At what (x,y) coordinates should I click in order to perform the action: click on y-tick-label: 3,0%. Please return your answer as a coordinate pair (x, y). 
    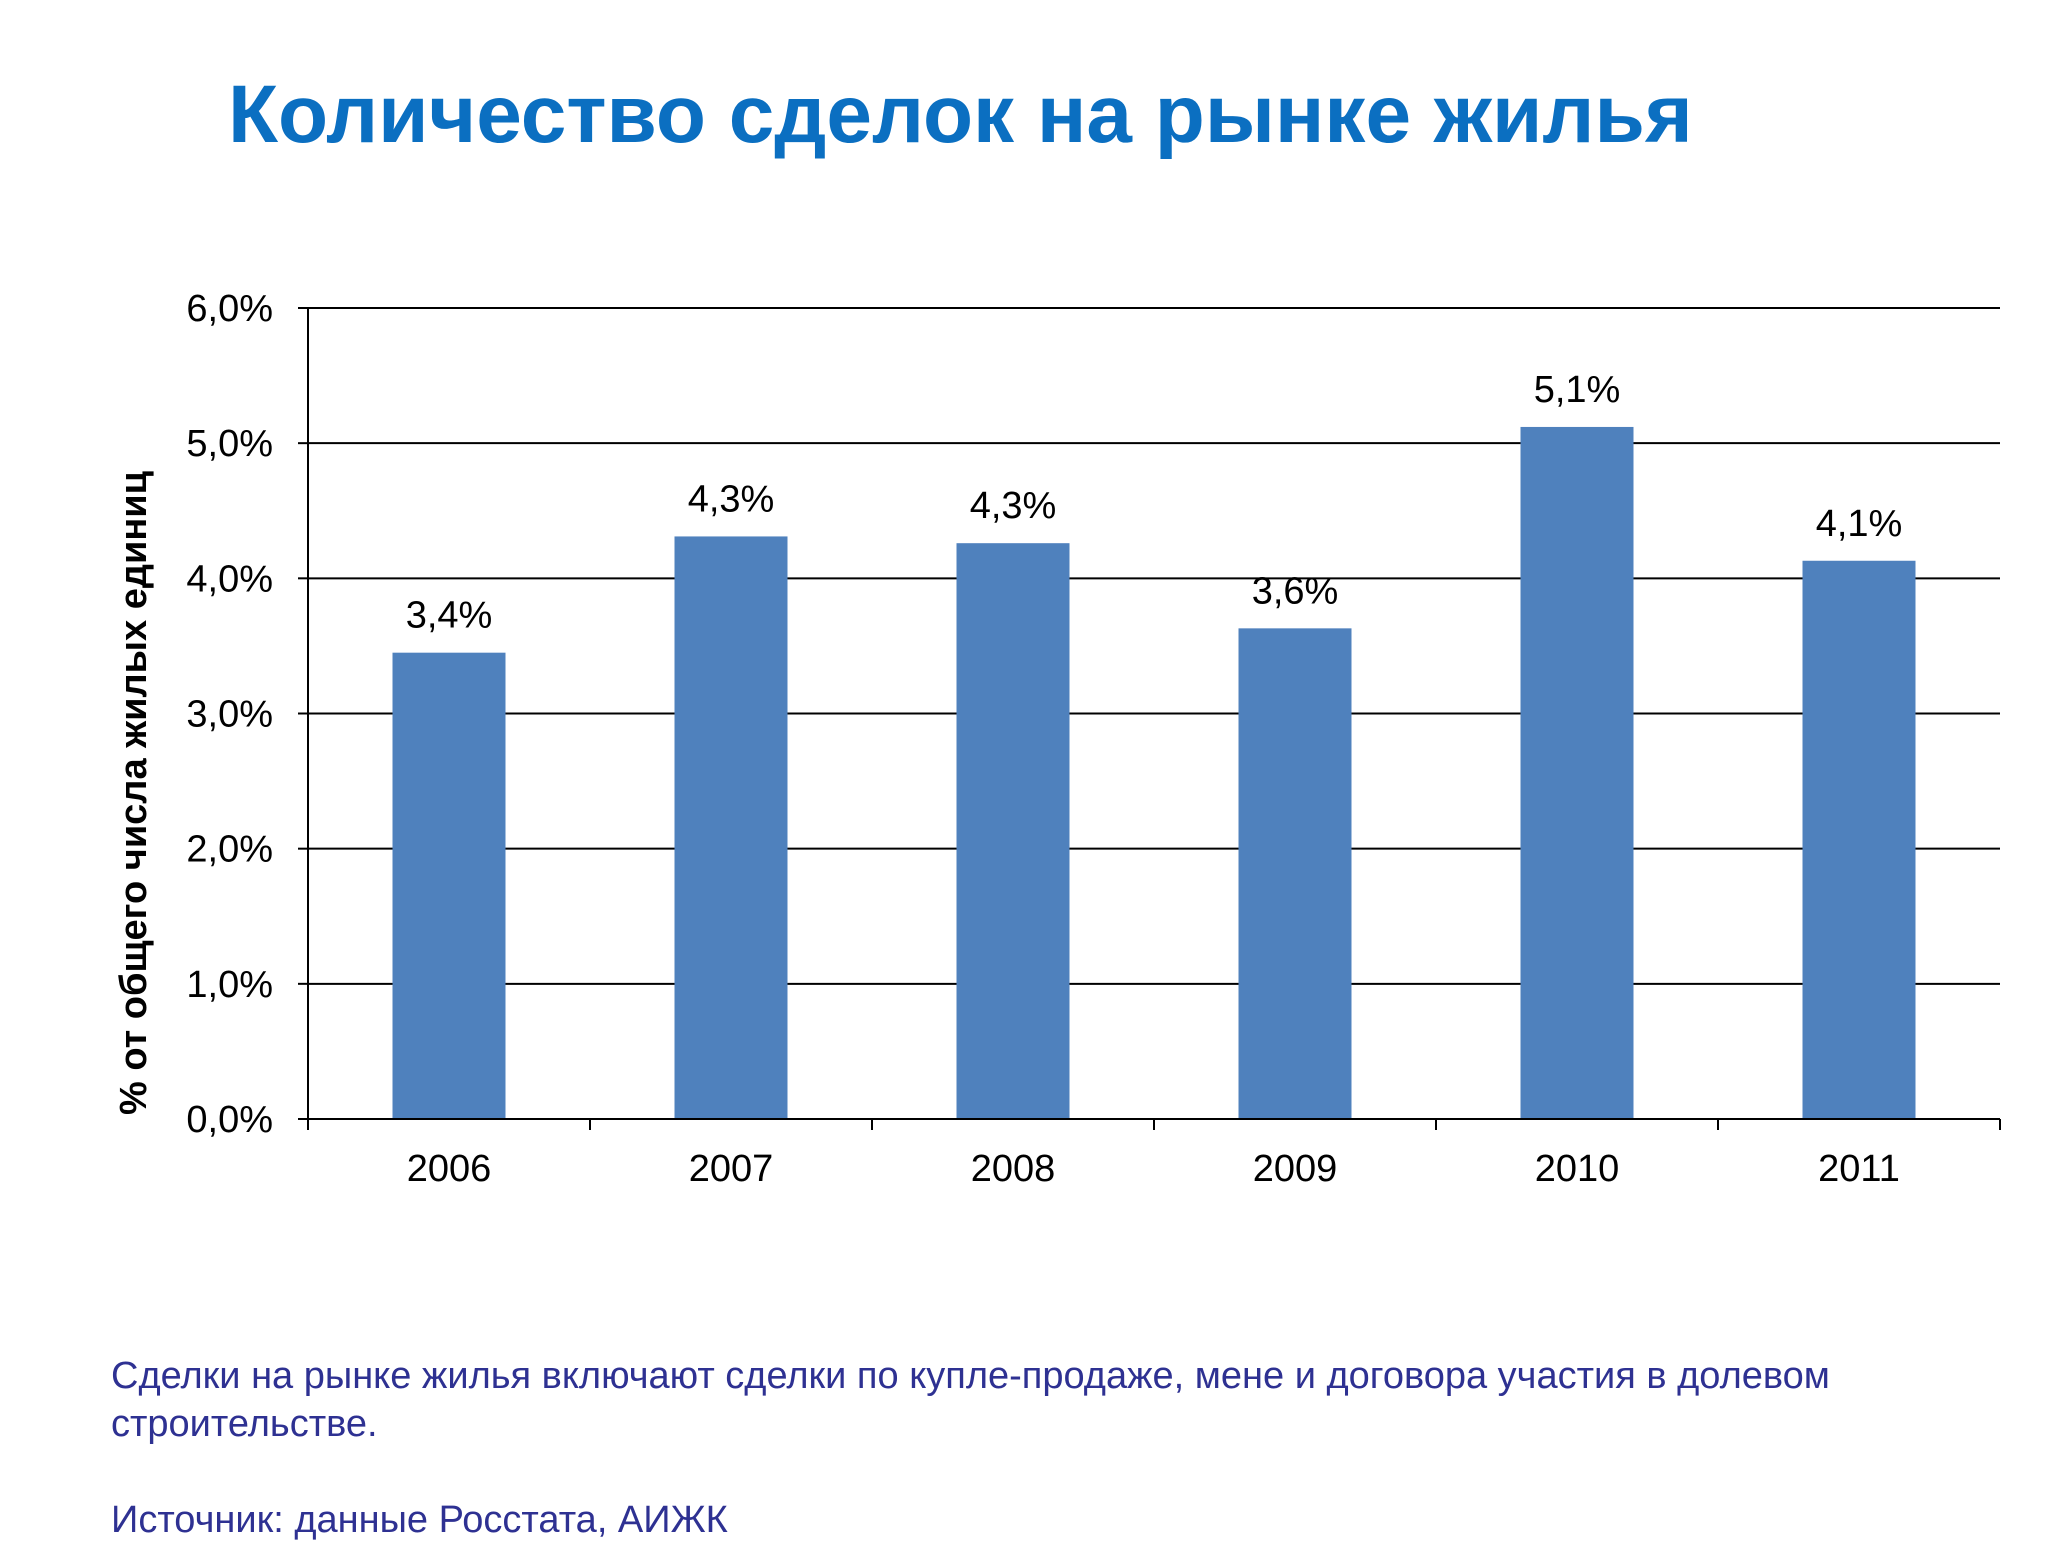
    Looking at the image, I should click on (229, 715).